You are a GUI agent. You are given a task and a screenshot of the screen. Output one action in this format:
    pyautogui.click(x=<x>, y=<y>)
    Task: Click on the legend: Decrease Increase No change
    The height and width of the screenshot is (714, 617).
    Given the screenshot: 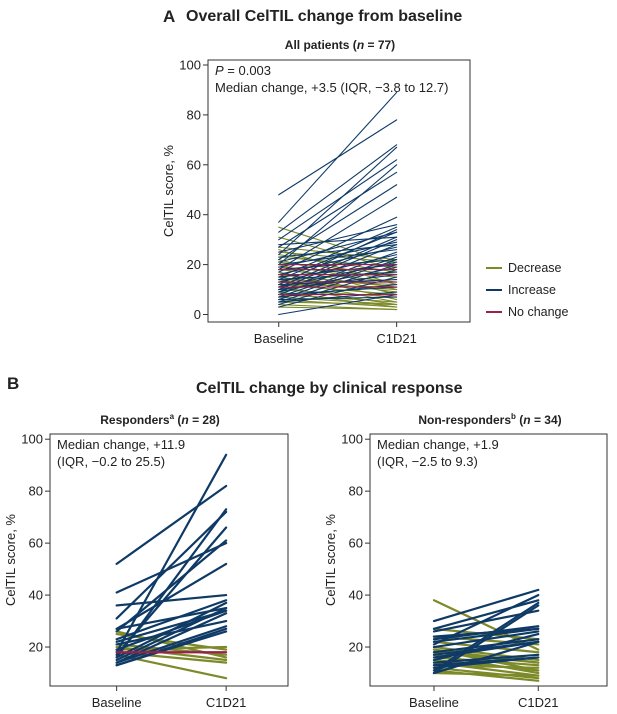 What is the action you would take?
    pyautogui.click(x=527, y=290)
    